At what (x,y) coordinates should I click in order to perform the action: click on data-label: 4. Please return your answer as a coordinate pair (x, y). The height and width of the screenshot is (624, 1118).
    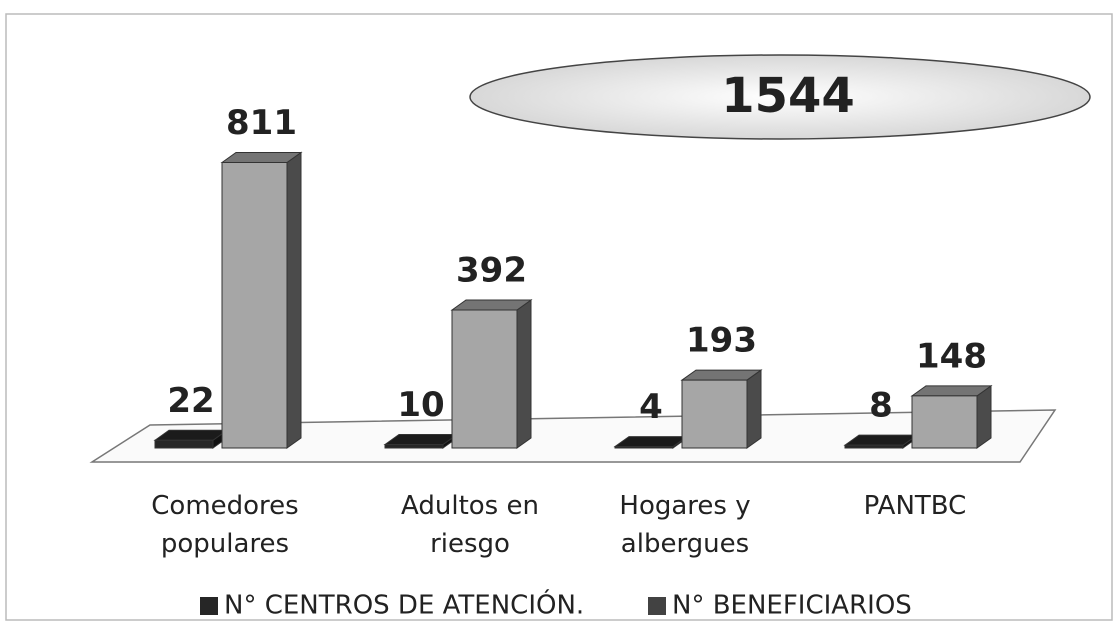
    Looking at the image, I should click on (651, 407).